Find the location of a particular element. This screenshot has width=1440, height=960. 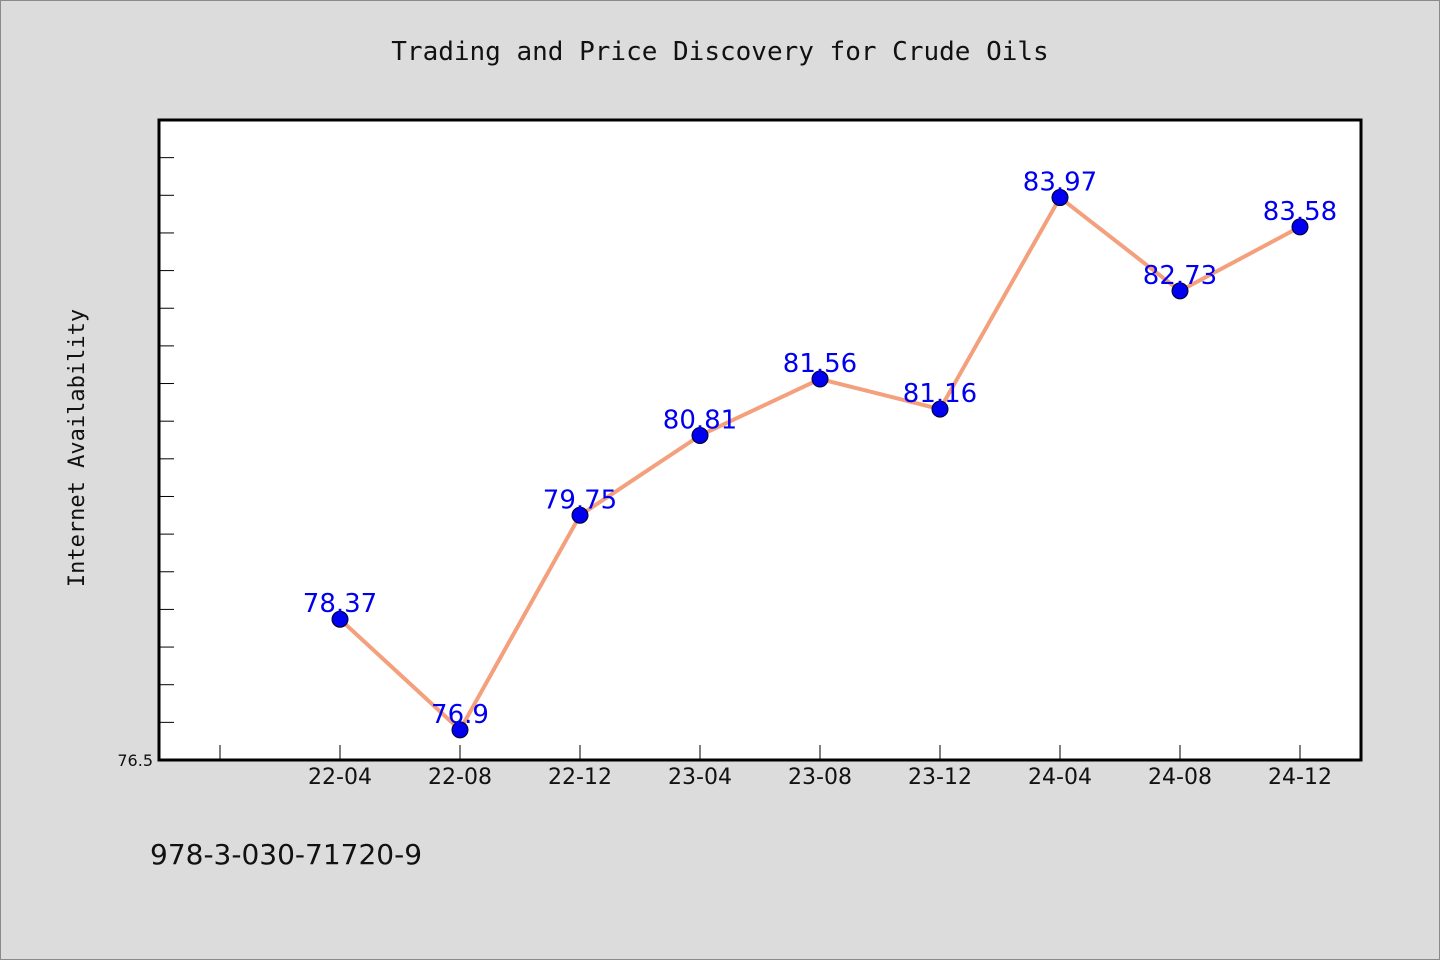

x-tick-label: 23-08 is located at coordinates (820, 777).